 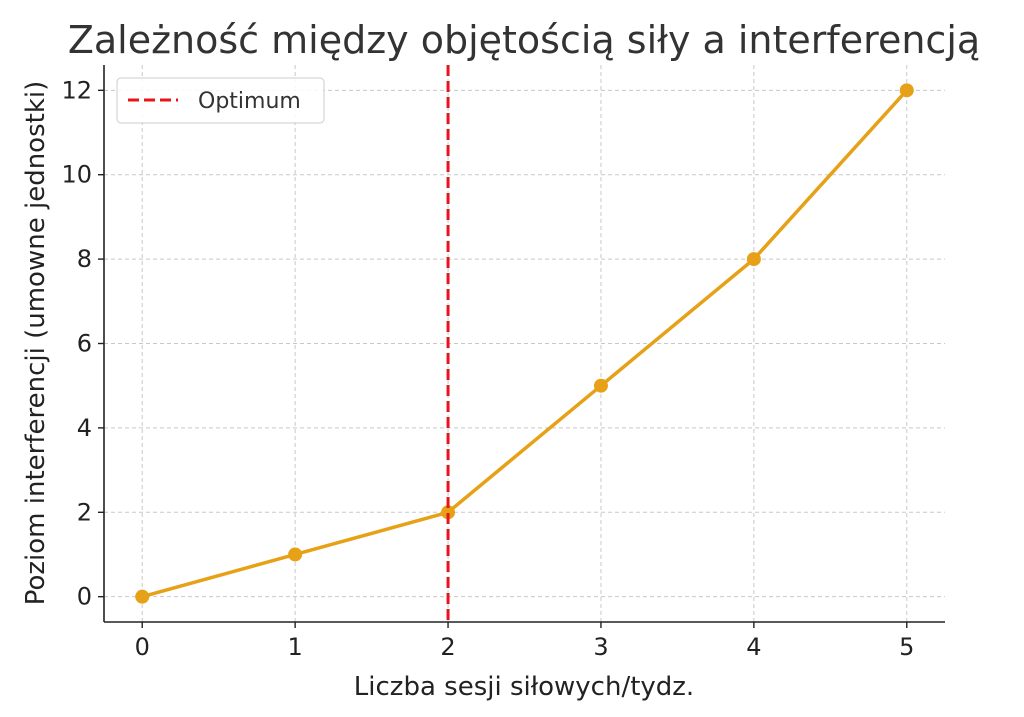 What do you see at coordinates (84, 428) in the screenshot?
I see `y-tick-label: 4` at bounding box center [84, 428].